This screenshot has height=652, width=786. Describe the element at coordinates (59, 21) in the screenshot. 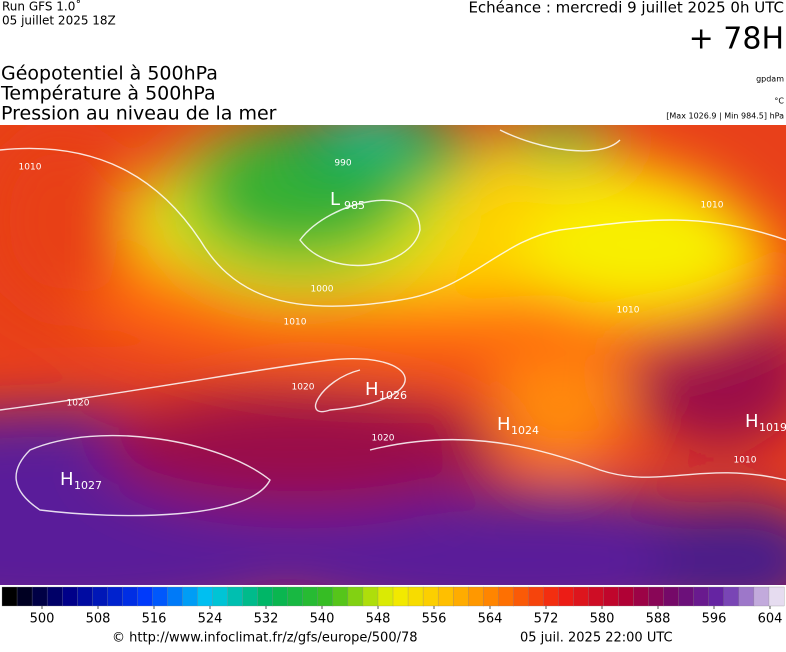

I see `run-date: 05 juillet 2025 18Z` at that location.